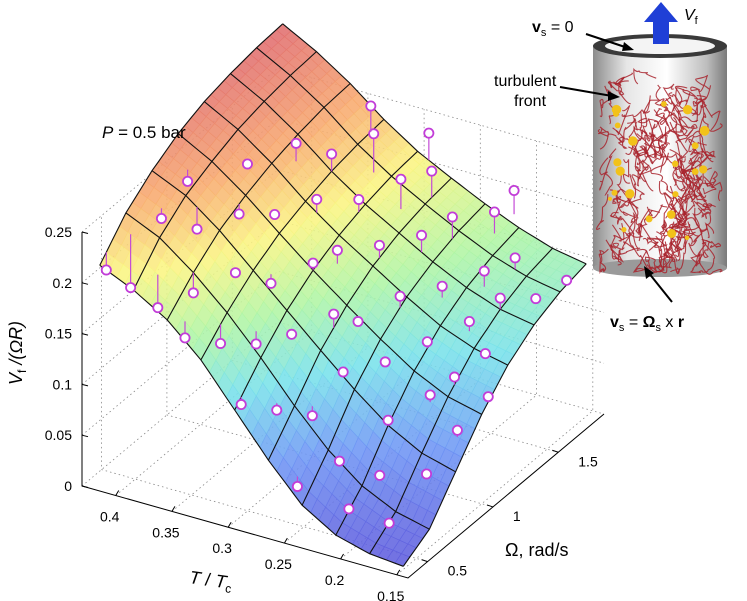 The height and width of the screenshot is (601, 747). What do you see at coordinates (222, 548) in the screenshot?
I see `t-tick-label: 0.3` at bounding box center [222, 548].